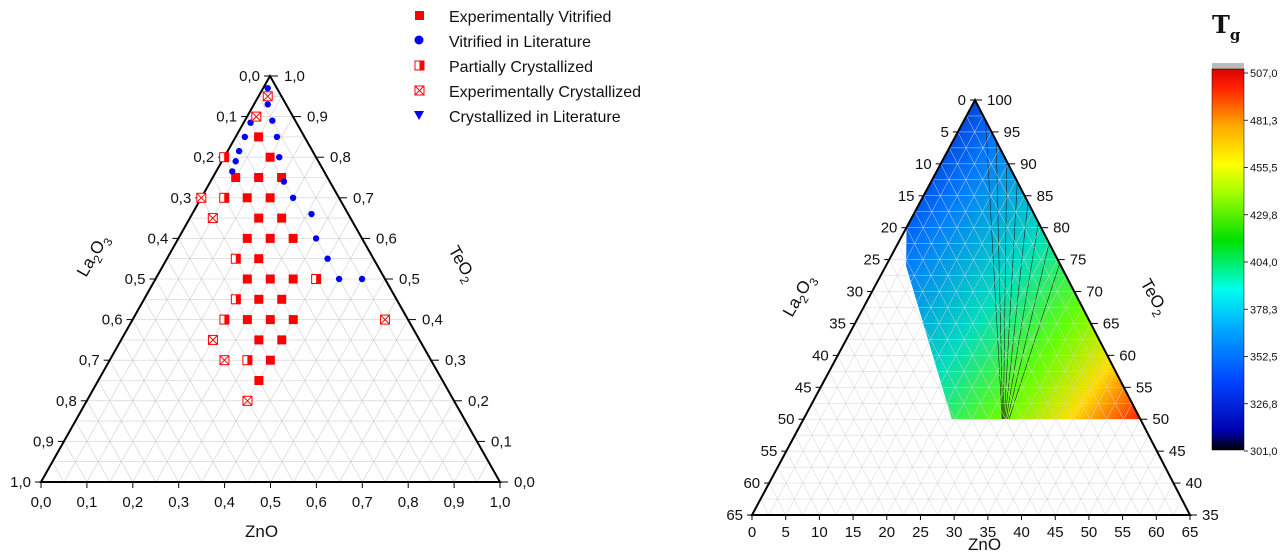  I want to click on tick-label-la2o3: 60, so click(751, 483).